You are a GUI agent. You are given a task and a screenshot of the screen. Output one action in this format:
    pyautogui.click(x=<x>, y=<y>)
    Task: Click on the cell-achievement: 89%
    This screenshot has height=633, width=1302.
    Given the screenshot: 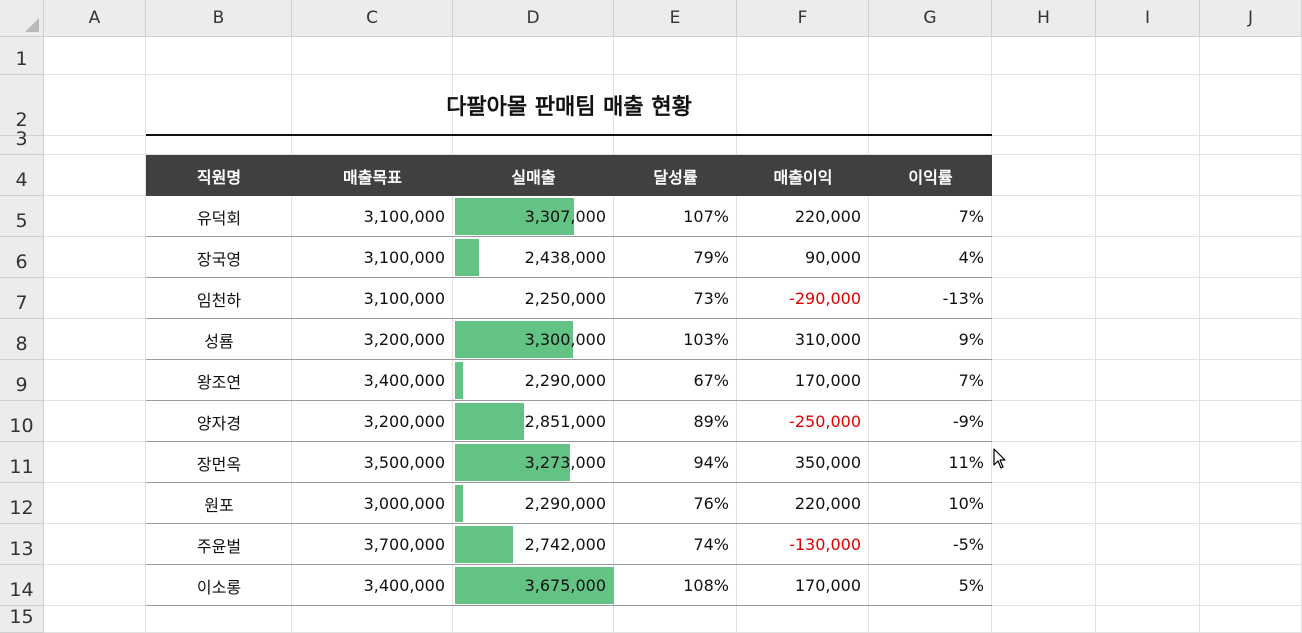 What is the action you would take?
    pyautogui.click(x=711, y=421)
    